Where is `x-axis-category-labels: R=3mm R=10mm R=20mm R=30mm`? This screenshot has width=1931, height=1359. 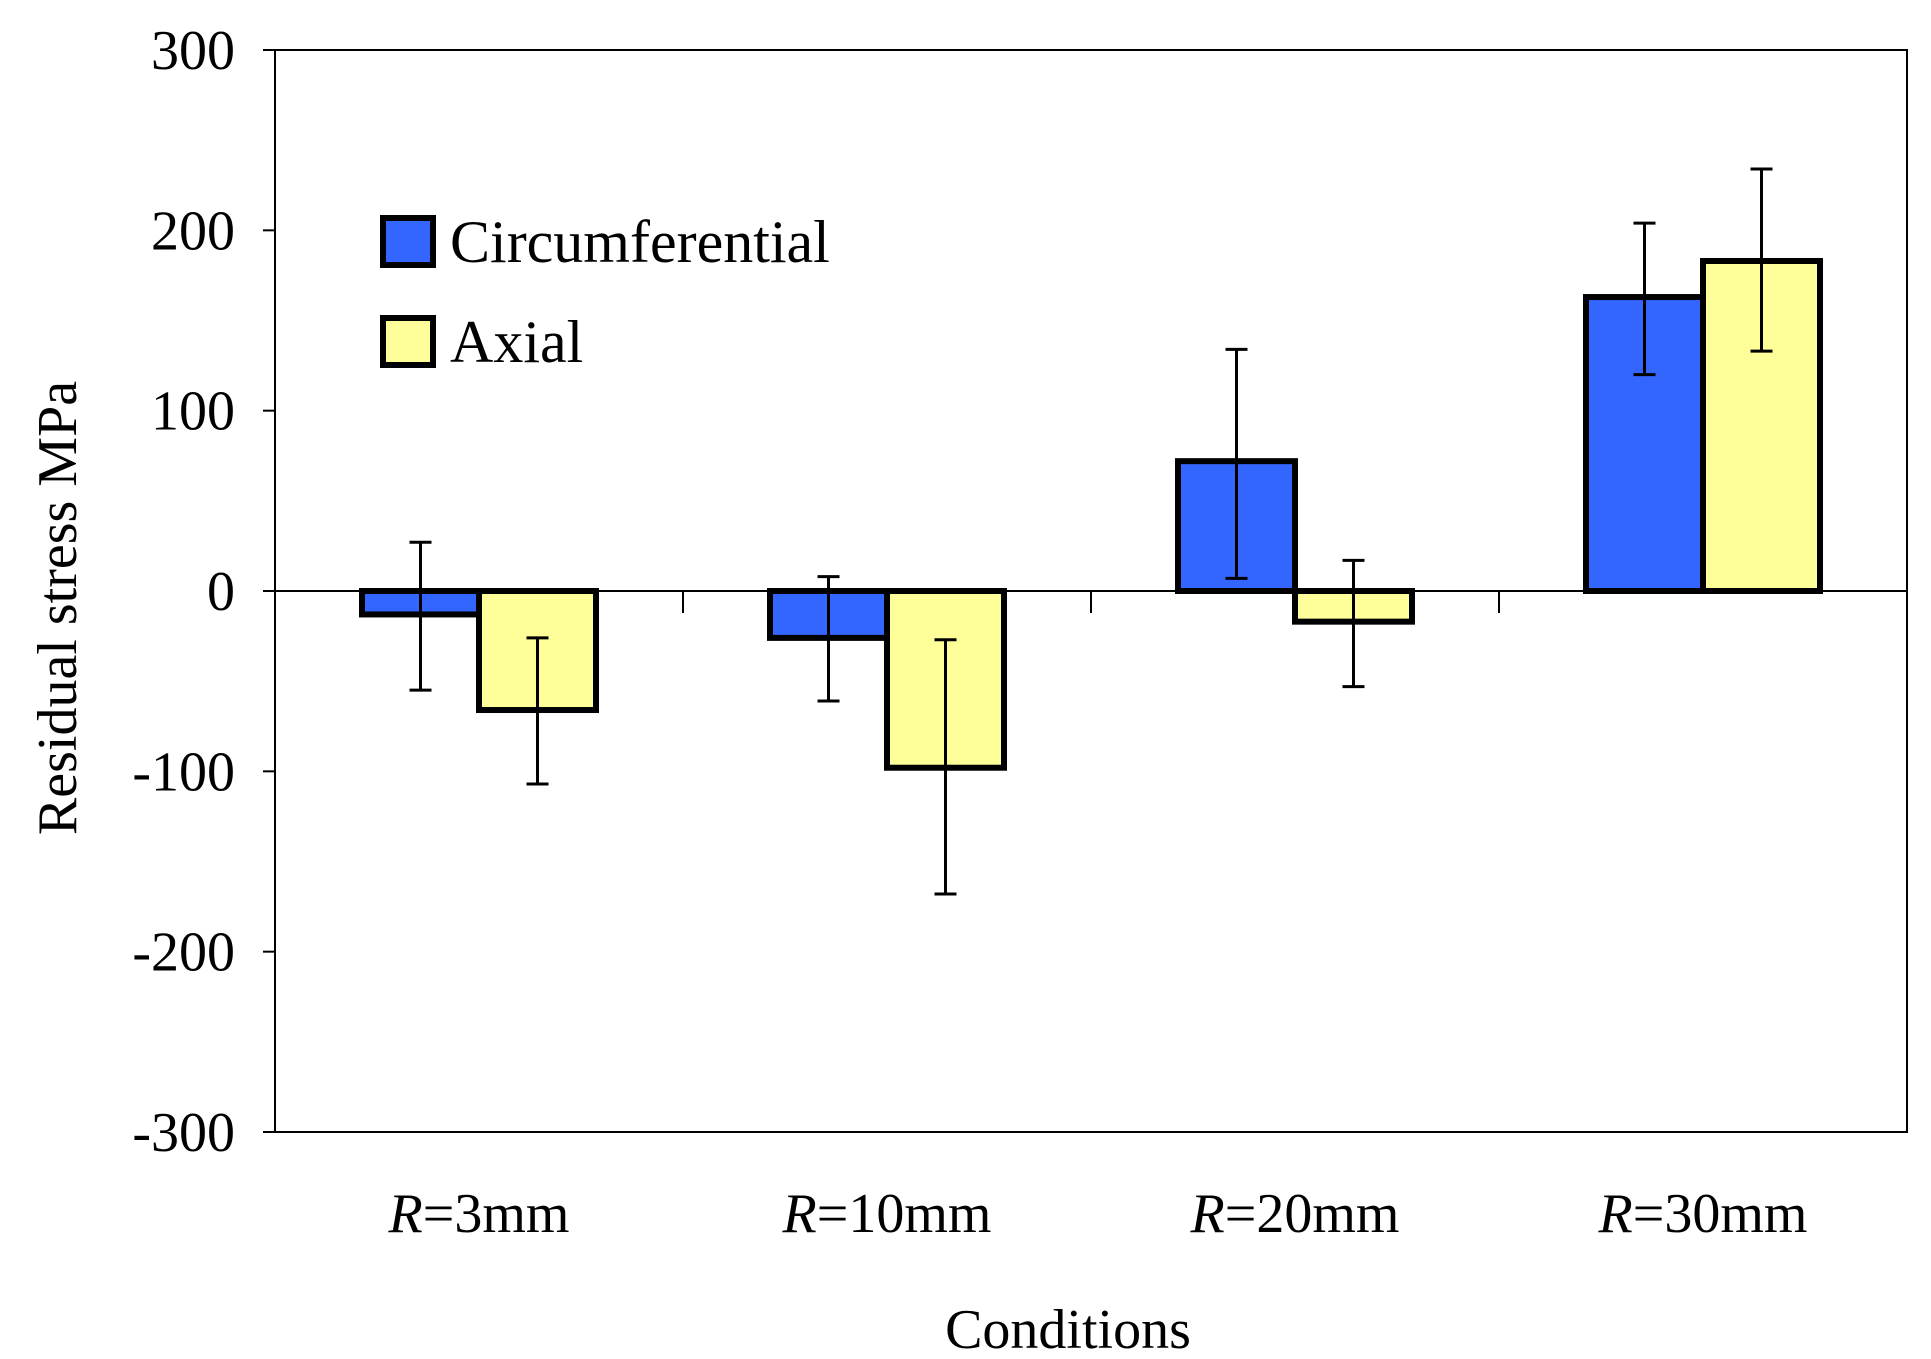 x-axis-category-labels: R=3mm R=10mm R=20mm R=30mm is located at coordinates (1098, 1214).